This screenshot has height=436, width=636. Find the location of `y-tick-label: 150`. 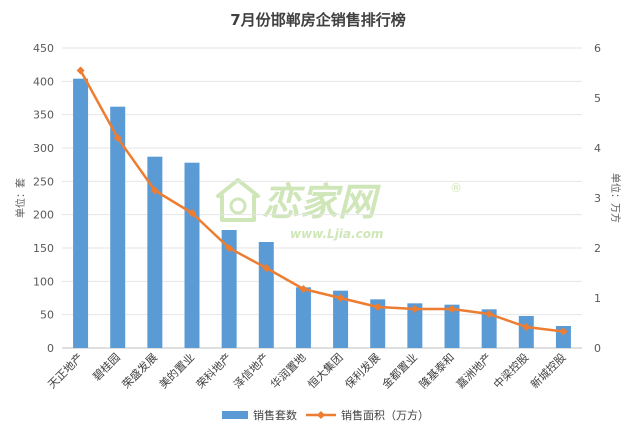

y-tick-label: 150 is located at coordinates (43, 248).